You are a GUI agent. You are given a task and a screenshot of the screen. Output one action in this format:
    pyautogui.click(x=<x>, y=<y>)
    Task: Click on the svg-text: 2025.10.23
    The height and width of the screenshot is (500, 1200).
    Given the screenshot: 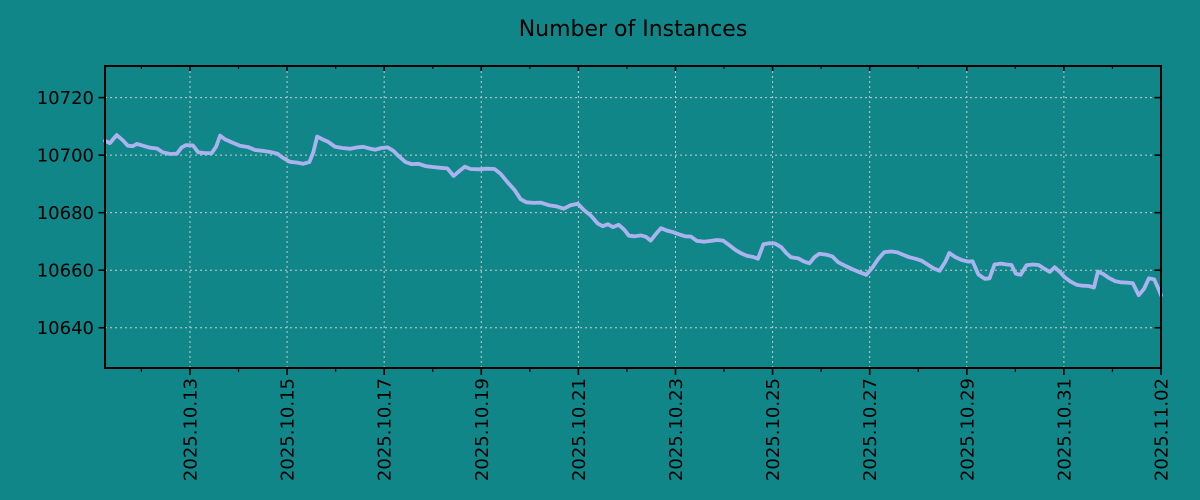 What is the action you would take?
    pyautogui.click(x=676, y=429)
    